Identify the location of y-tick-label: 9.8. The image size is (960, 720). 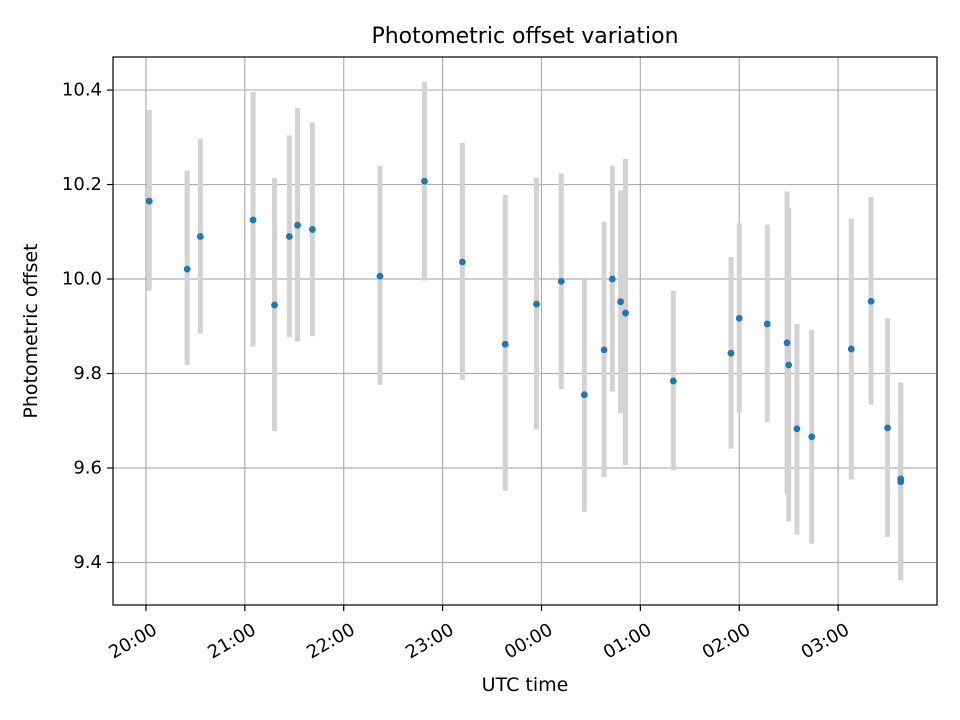
(87, 373).